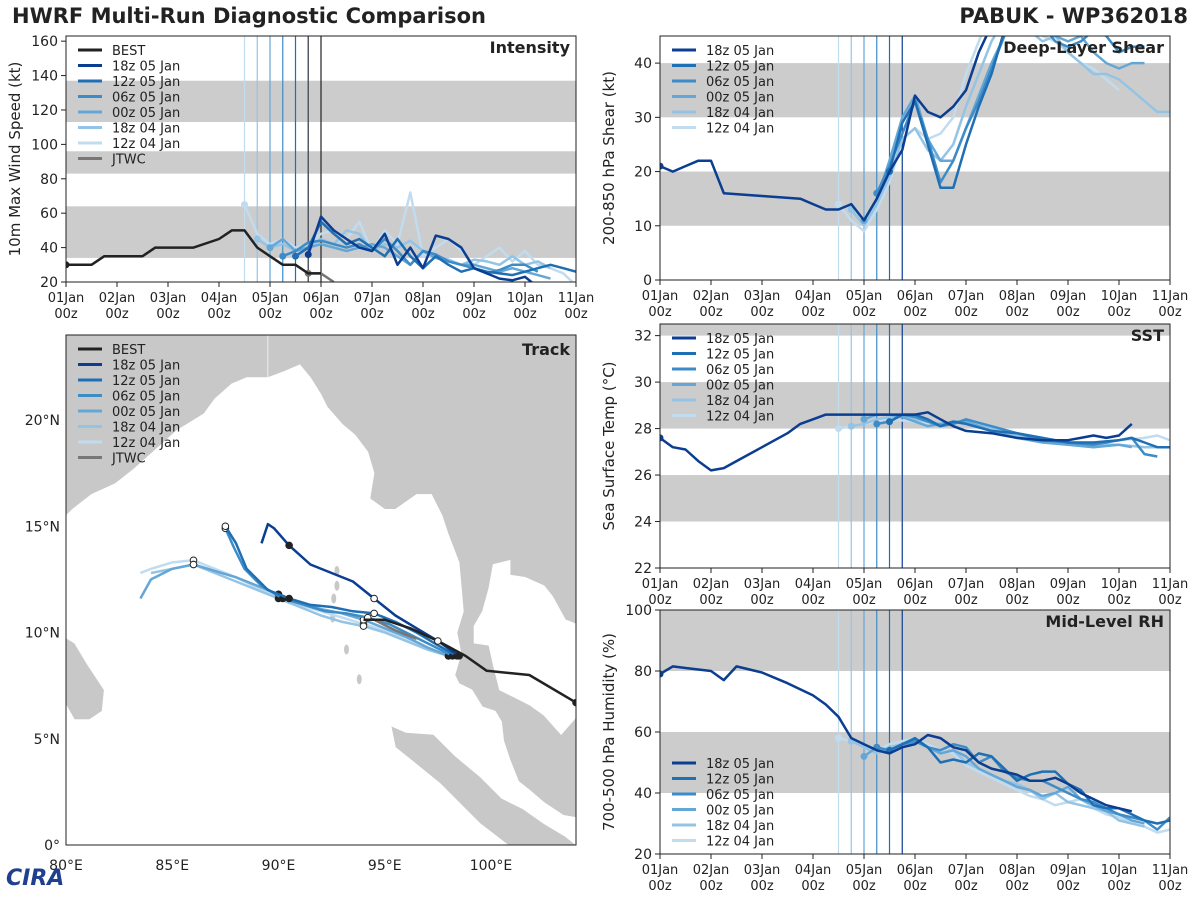  I want to click on lon-tick-label: 80°E, so click(66, 866).